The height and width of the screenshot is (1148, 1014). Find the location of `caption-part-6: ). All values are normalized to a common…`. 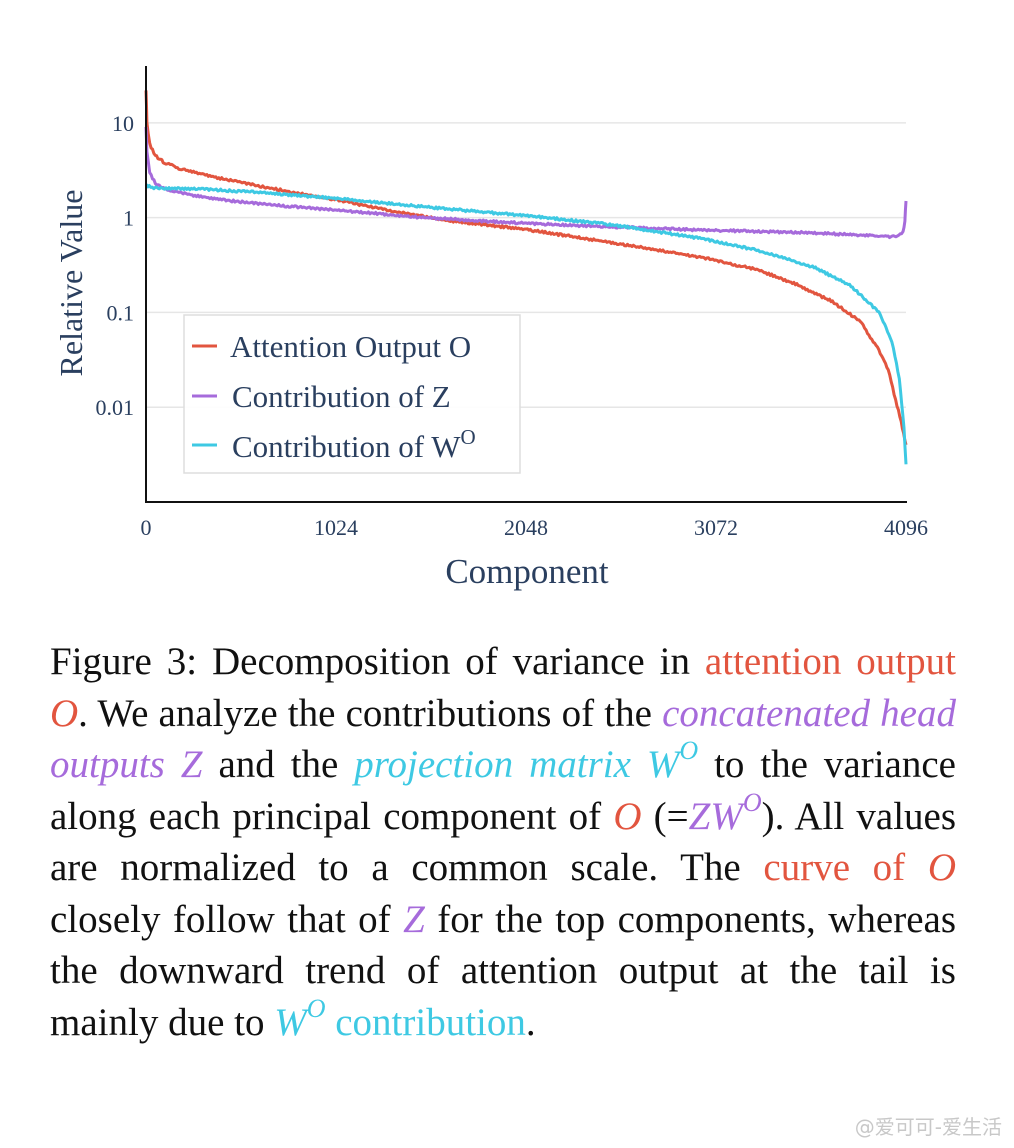

caption-part-6: ). All values are normalized to a common… is located at coordinates (503, 842).